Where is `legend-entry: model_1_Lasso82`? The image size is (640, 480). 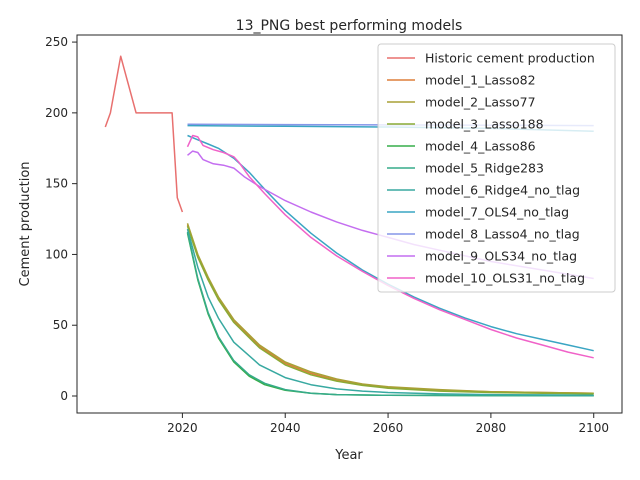 legend-entry: model_1_Lasso82 is located at coordinates (480, 80).